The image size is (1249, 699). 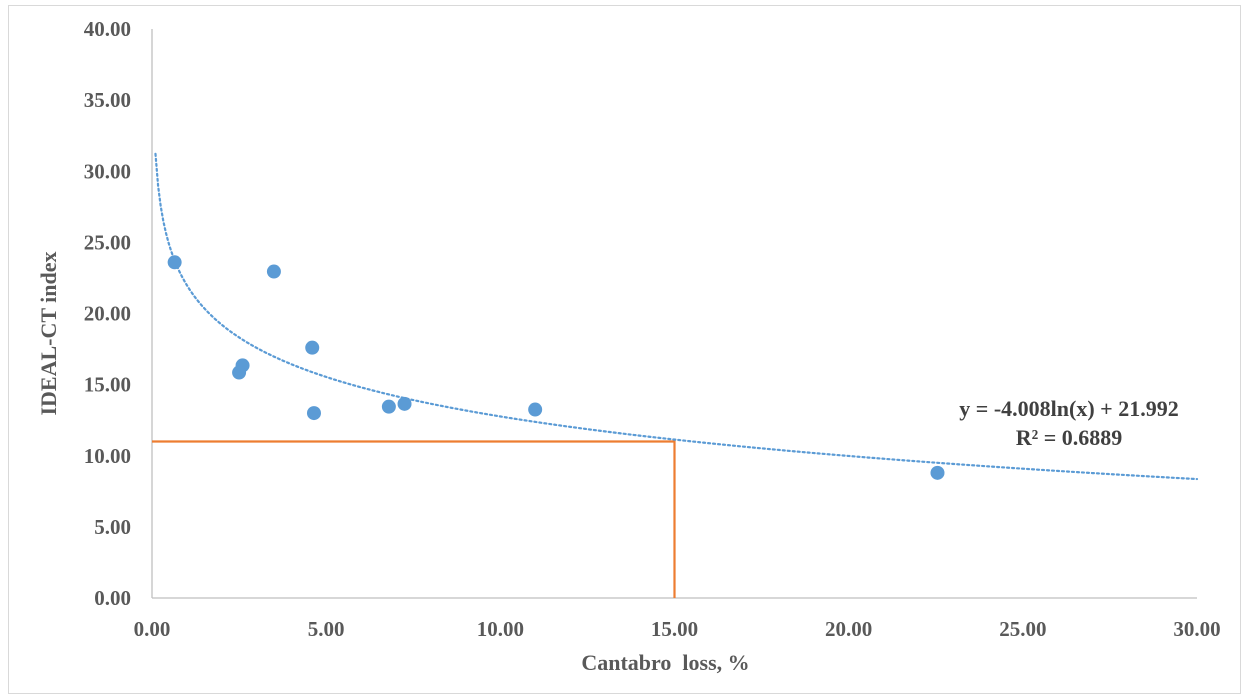 I want to click on y-tick-label: 0.00, so click(x=112, y=598).